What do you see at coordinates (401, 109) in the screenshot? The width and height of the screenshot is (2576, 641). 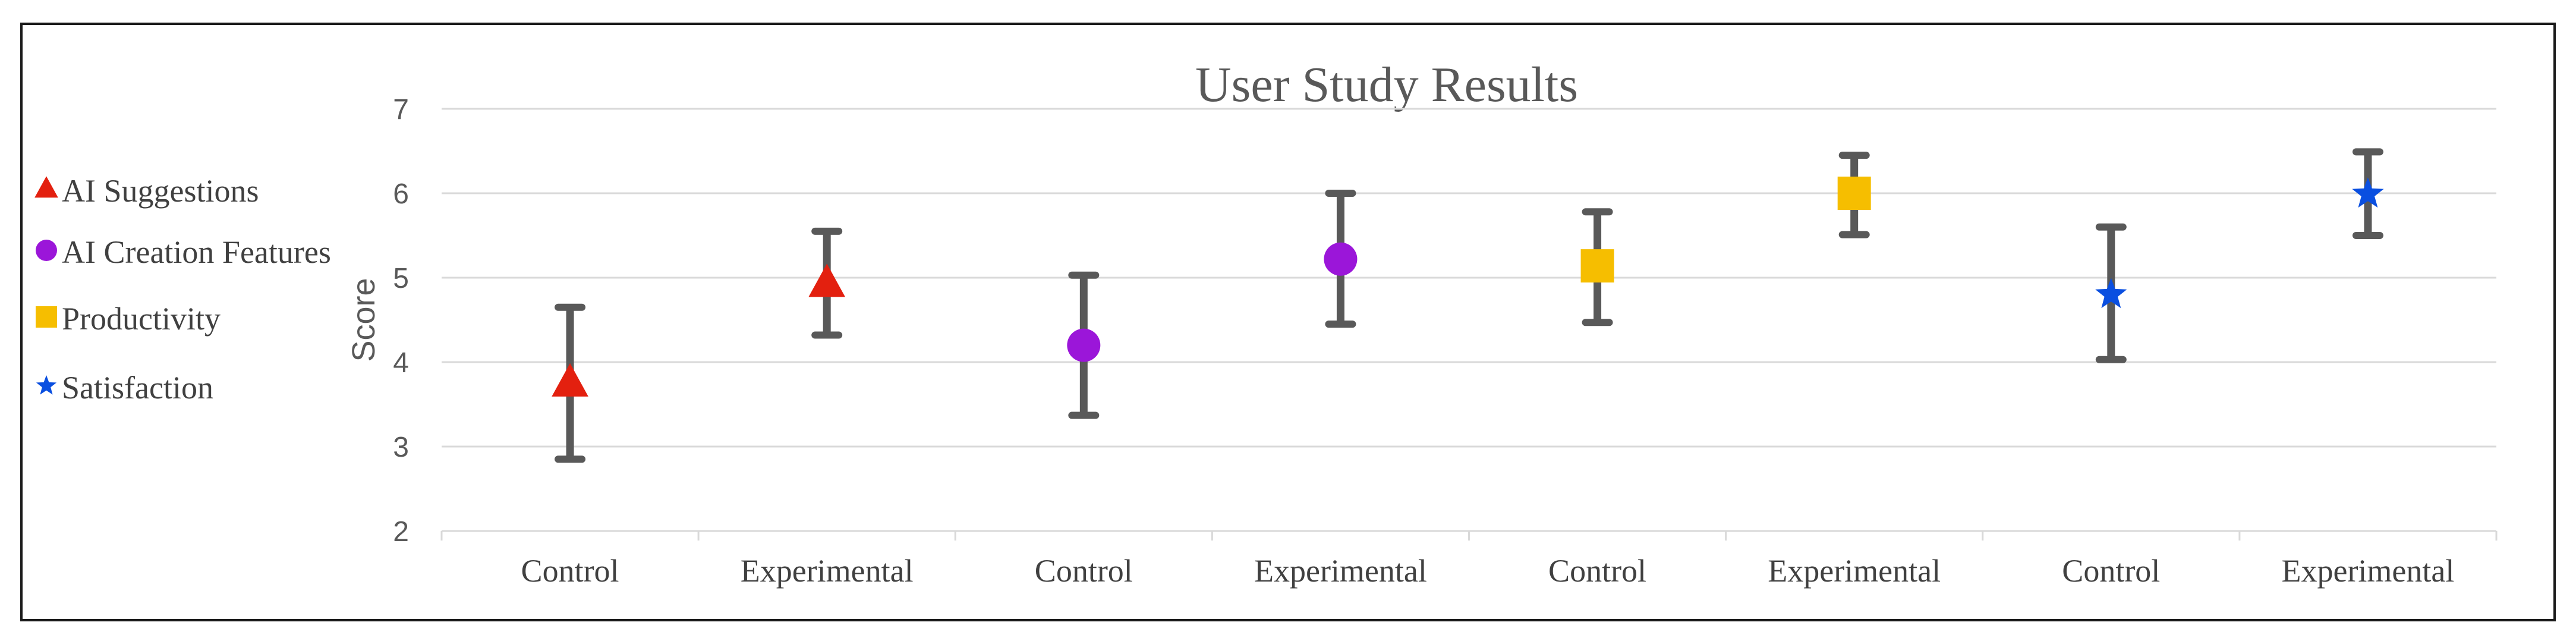 I see `y-tick-label: 7` at bounding box center [401, 109].